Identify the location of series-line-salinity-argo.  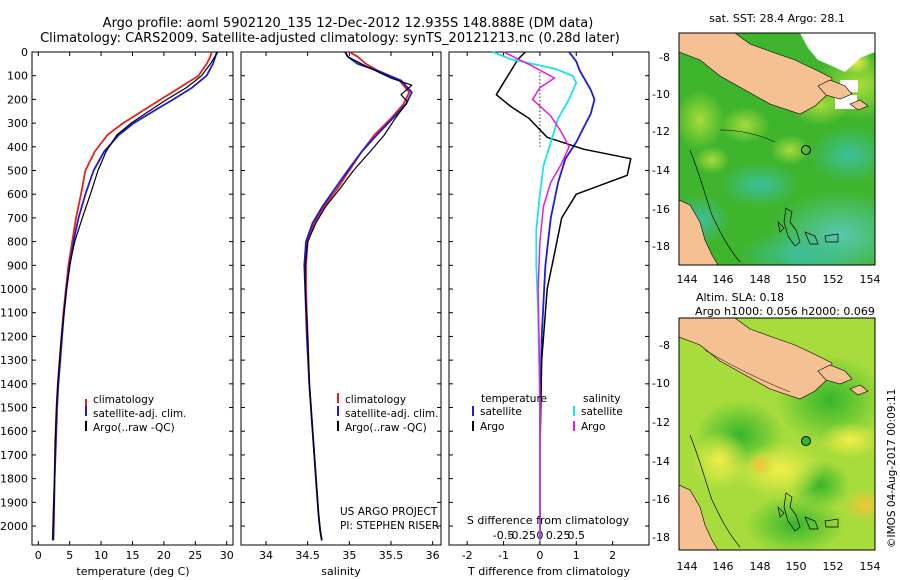
(536, 296).